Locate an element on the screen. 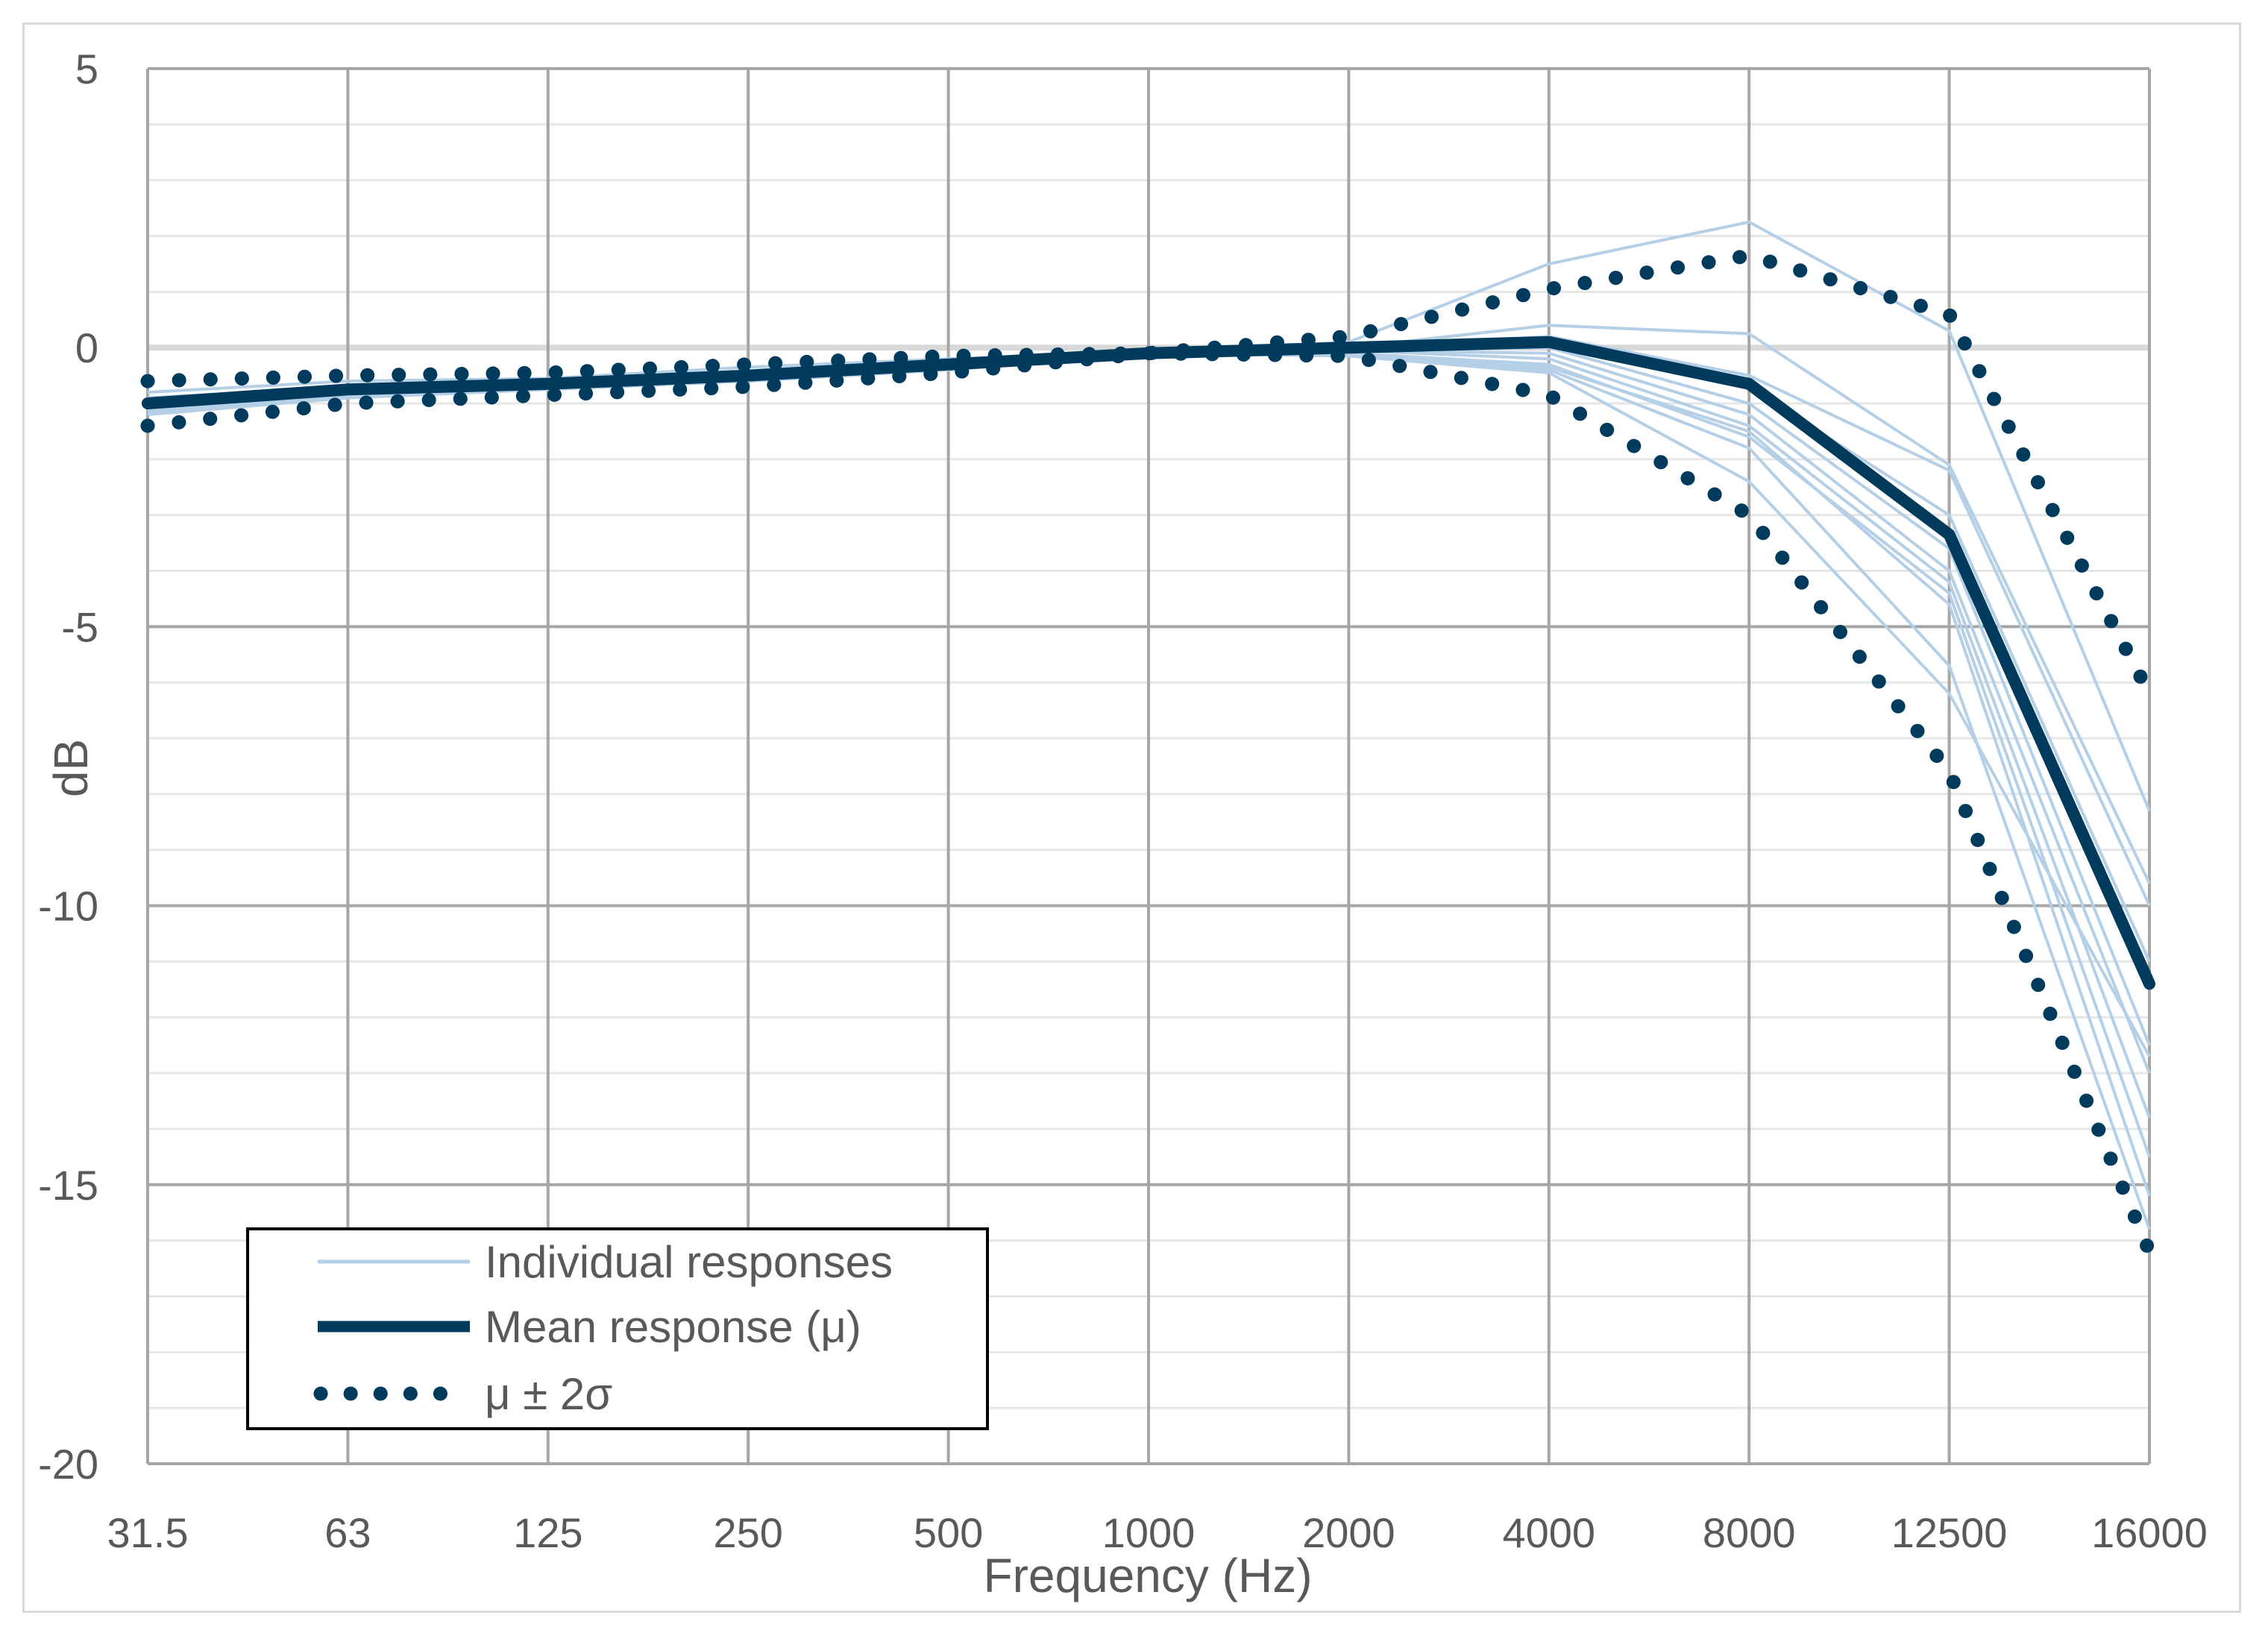 The image size is (2268, 1636). x-tick-label: 4000 is located at coordinates (1550, 1532).